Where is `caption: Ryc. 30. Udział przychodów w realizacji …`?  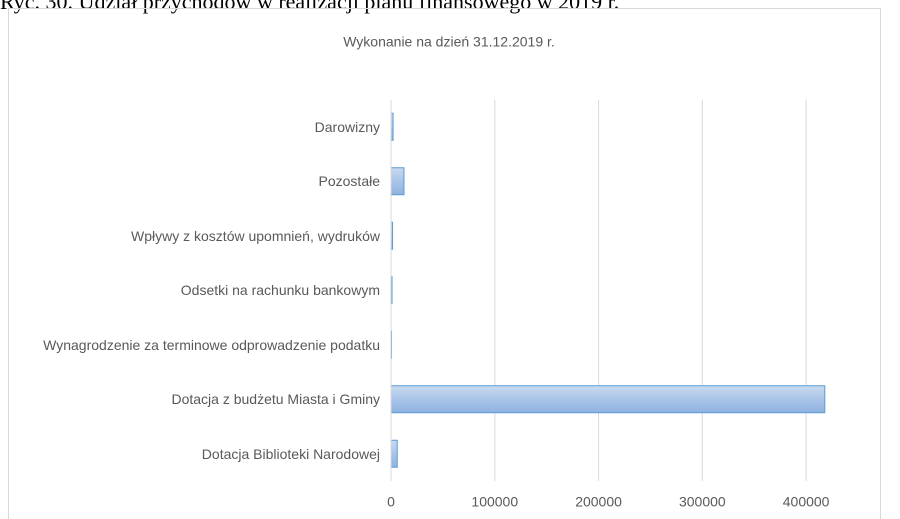 caption: Ryc. 30. Udział przychodów w realizacji … is located at coordinates (310, 7).